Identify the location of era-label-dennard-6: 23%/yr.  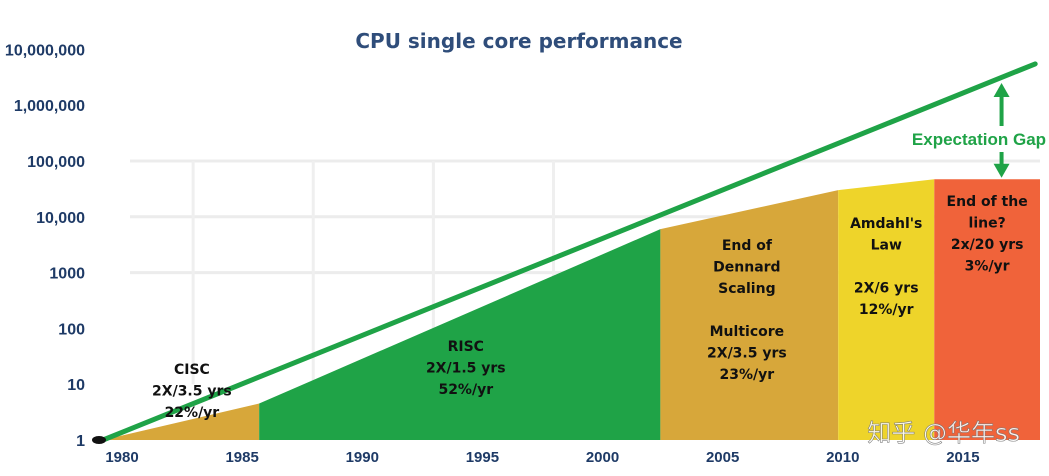
(747, 375).